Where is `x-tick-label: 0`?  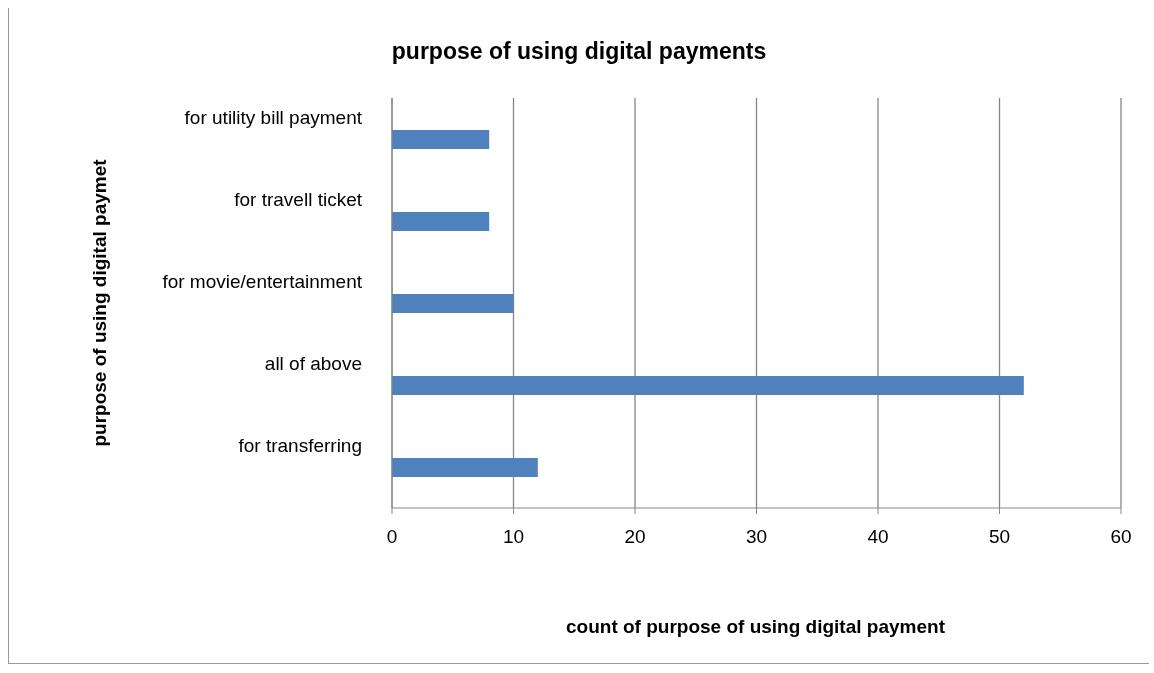 x-tick-label: 0 is located at coordinates (392, 537).